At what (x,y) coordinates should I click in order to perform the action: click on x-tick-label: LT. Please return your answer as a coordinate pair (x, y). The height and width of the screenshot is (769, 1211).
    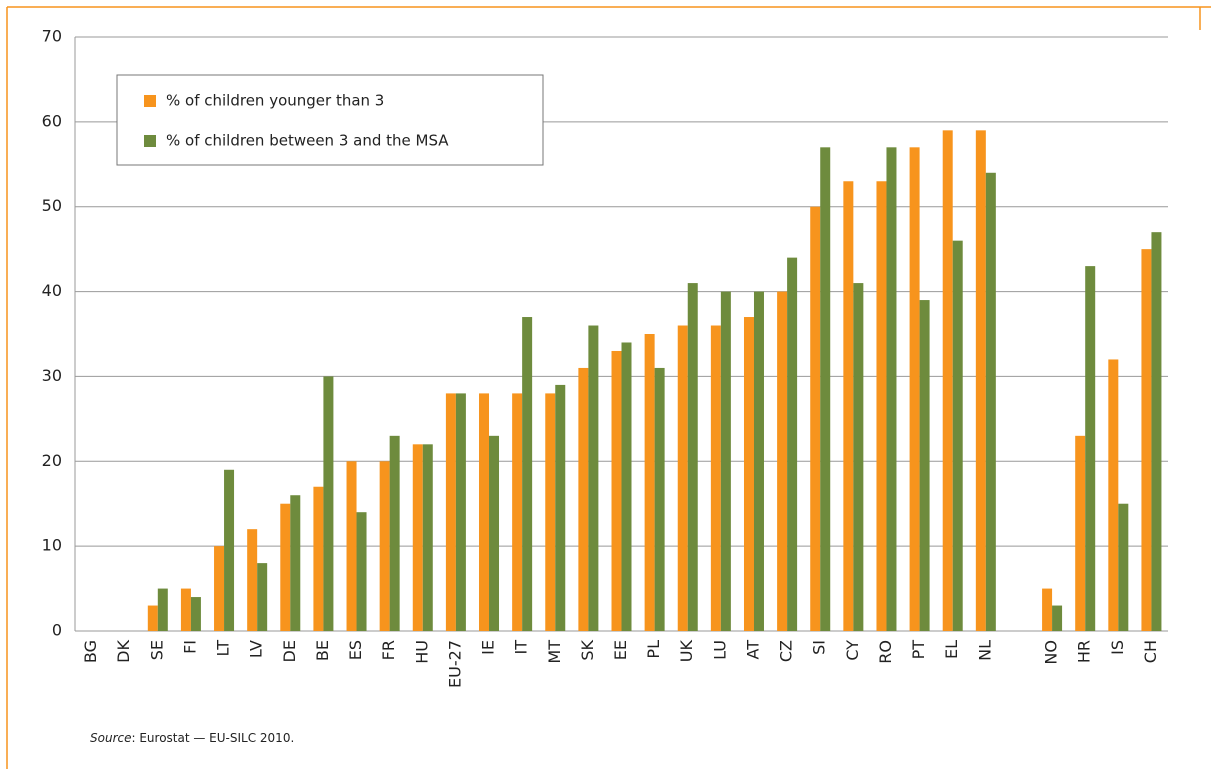
    Looking at the image, I should click on (223, 648).